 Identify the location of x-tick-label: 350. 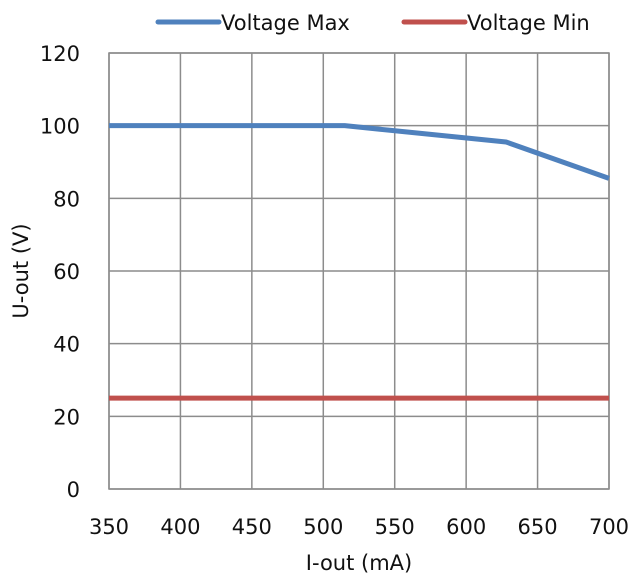
(109, 527).